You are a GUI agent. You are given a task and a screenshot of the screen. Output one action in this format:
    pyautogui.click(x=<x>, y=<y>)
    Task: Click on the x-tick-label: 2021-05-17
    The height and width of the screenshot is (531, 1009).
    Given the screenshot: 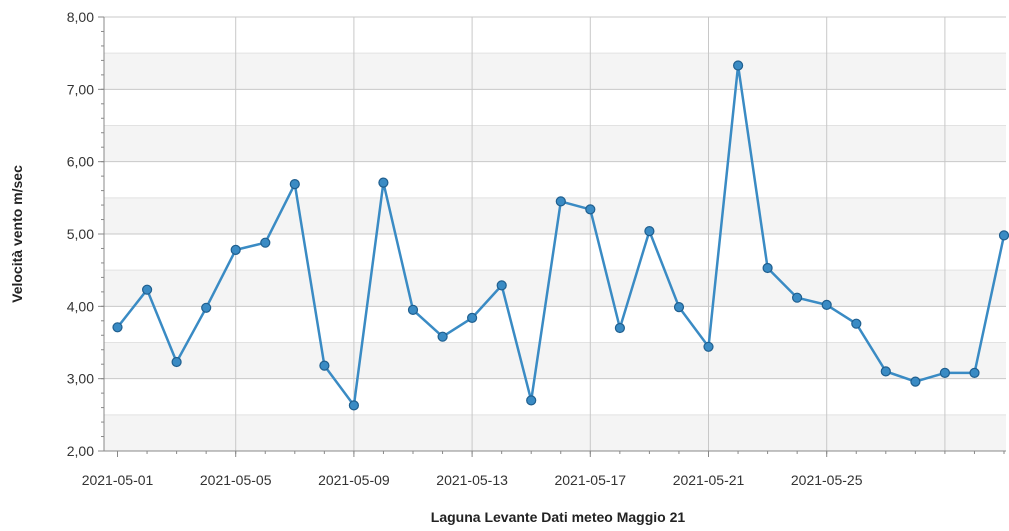 What is the action you would take?
    pyautogui.click(x=590, y=480)
    